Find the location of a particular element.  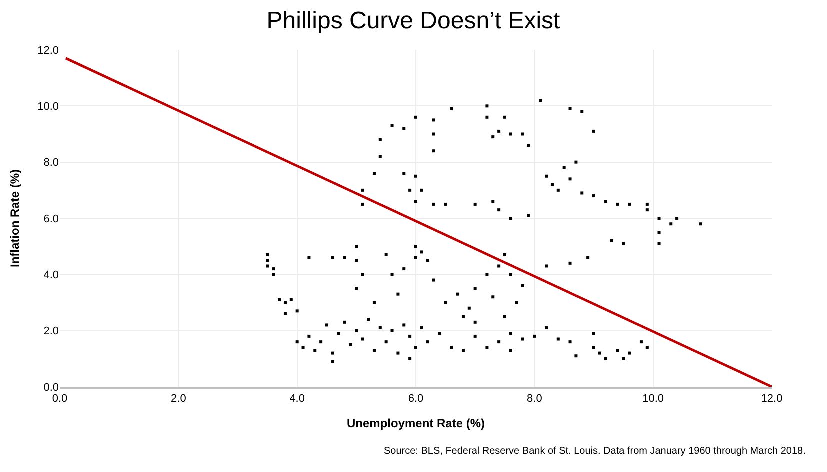

x-tick-label: 0.0 is located at coordinates (60, 398).